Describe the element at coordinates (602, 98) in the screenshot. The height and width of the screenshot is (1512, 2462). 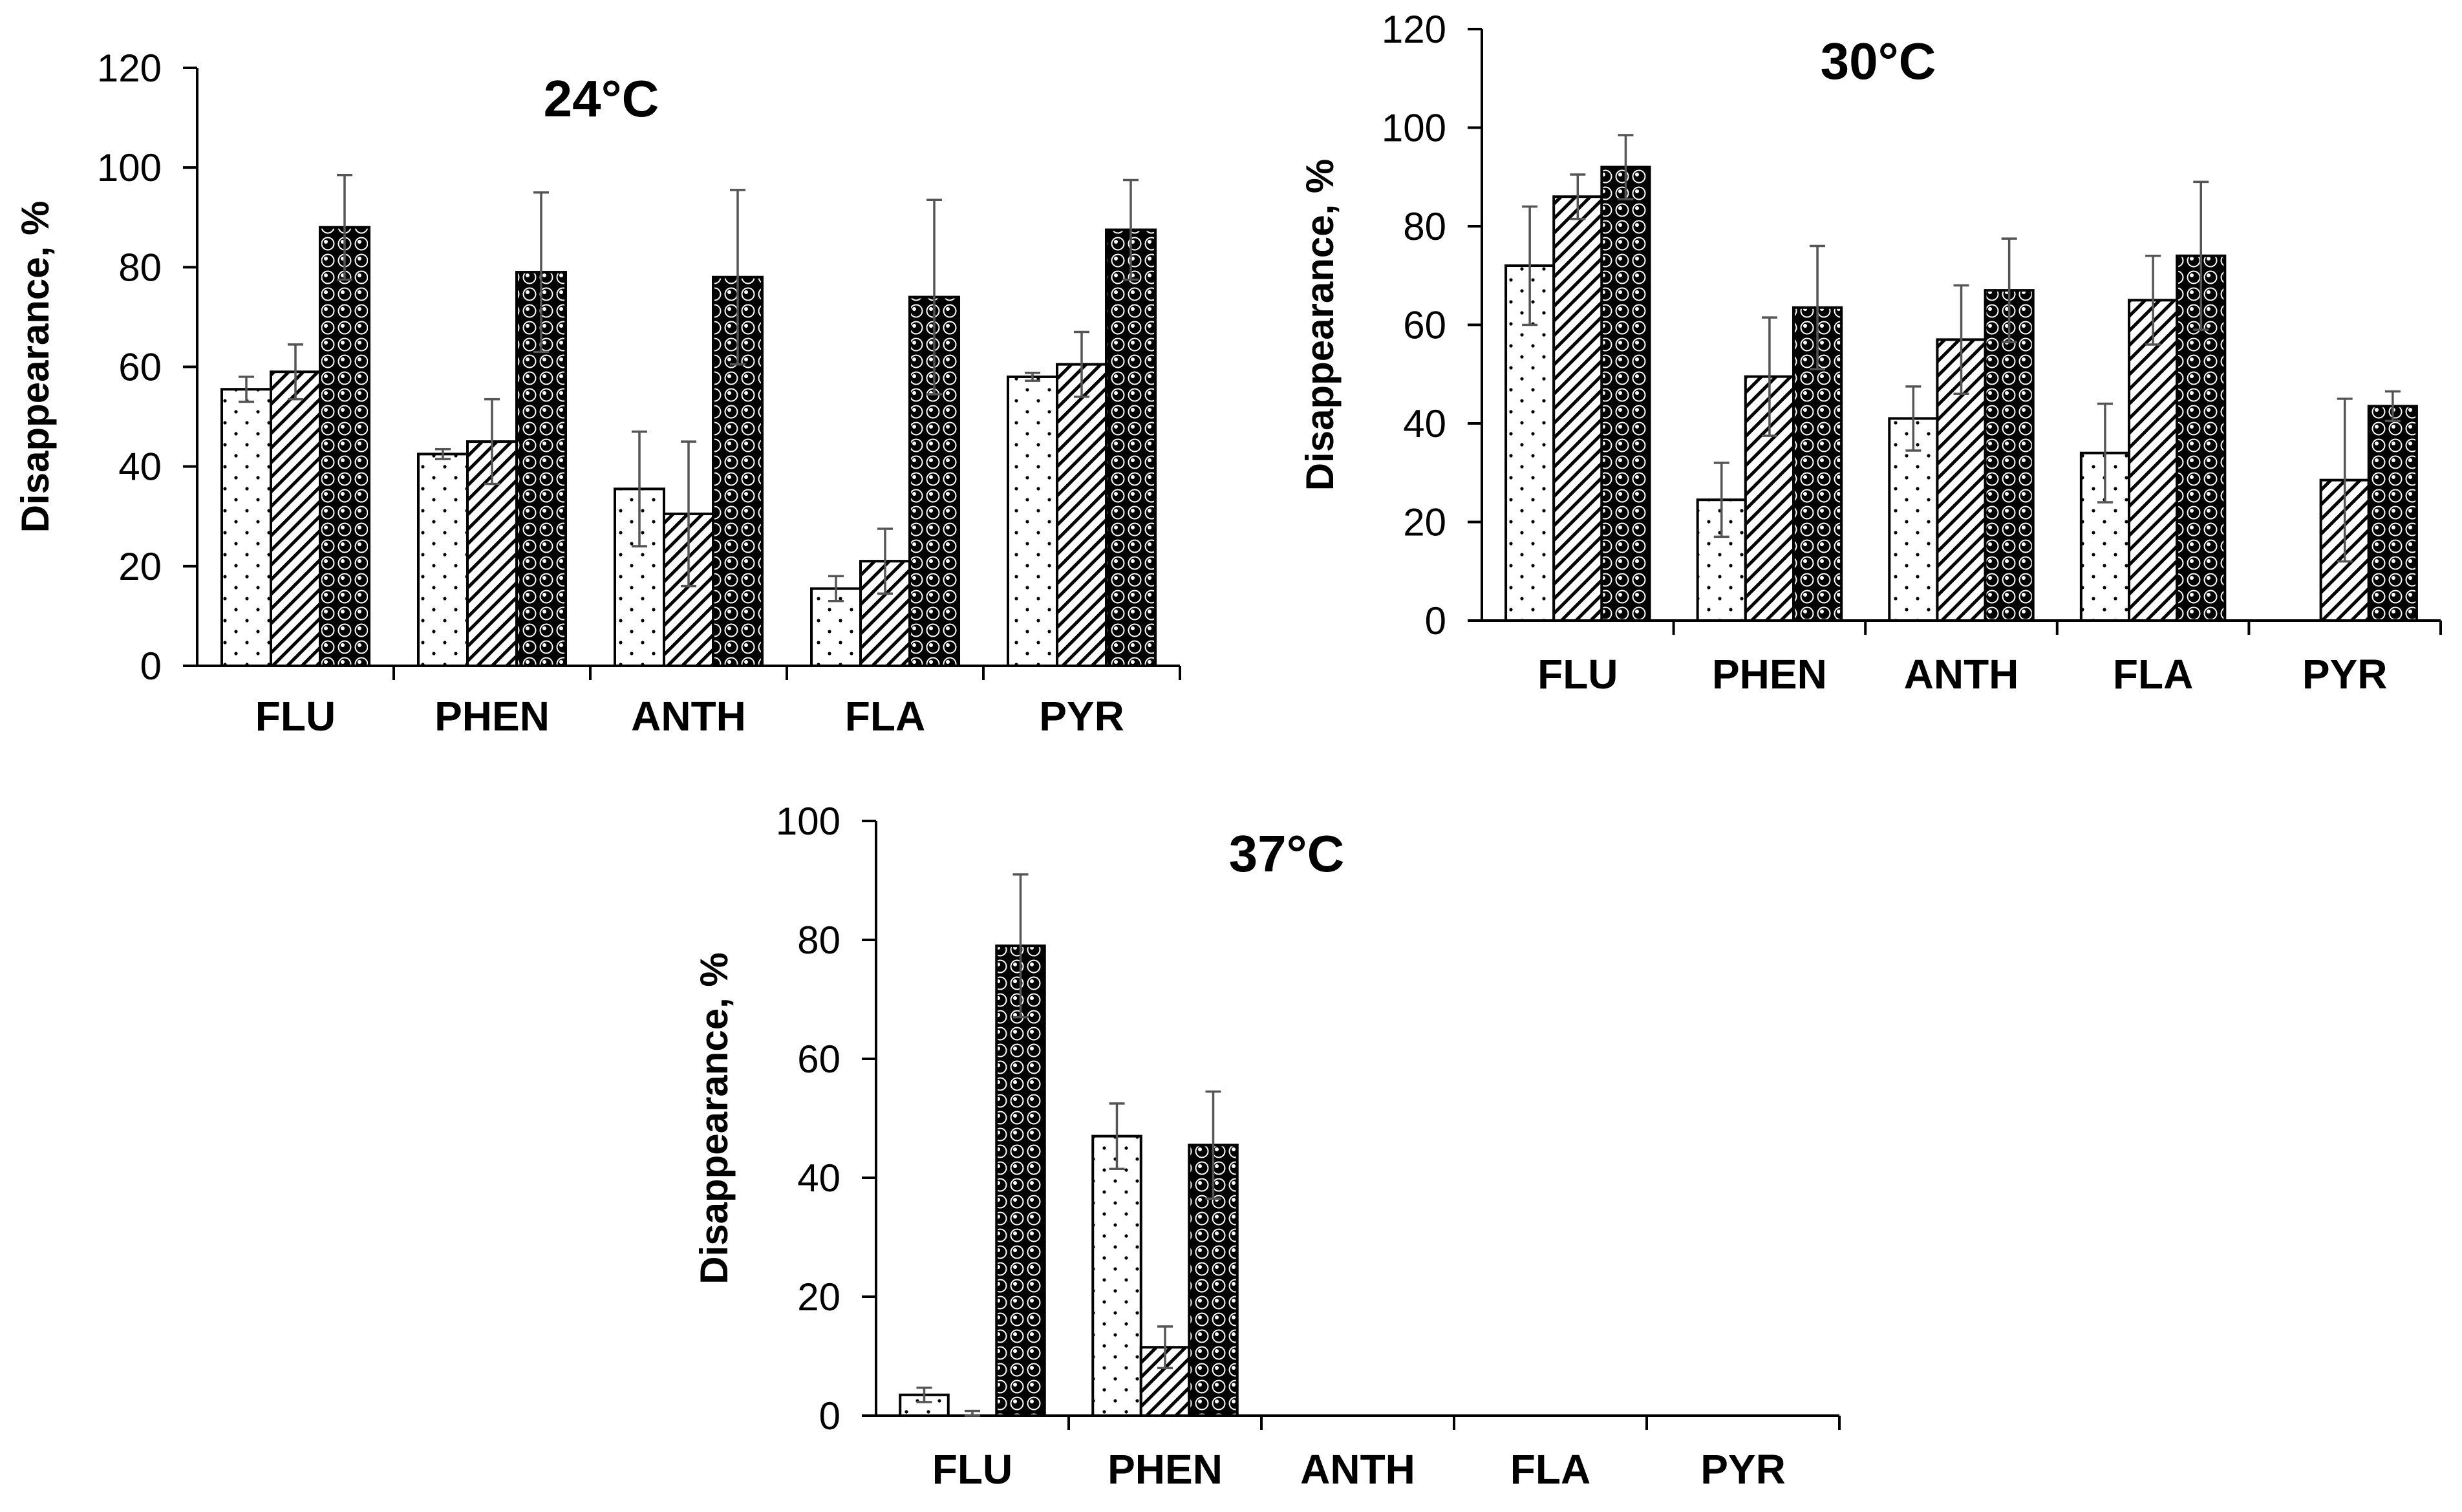
I see `chart-title: 24°C` at that location.